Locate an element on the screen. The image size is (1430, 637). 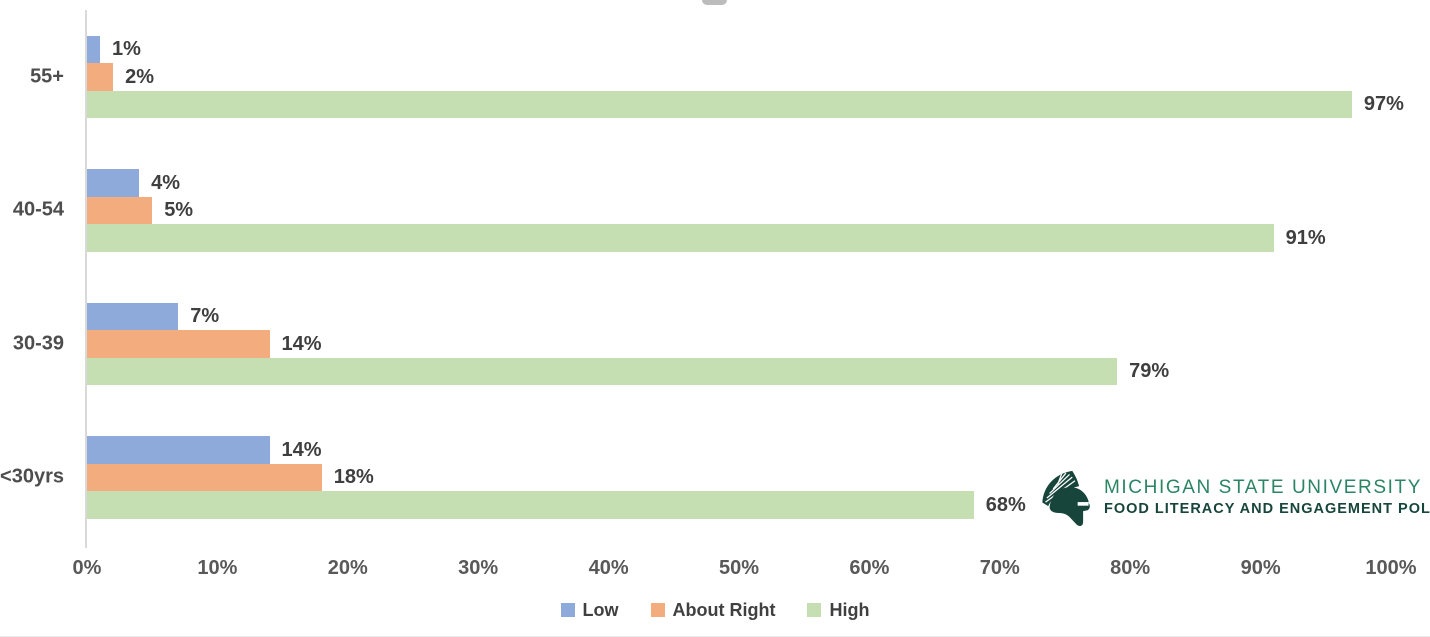
msu-org-name: MICHIGAN STATE UNIVERSITY is located at coordinates (1263, 488).